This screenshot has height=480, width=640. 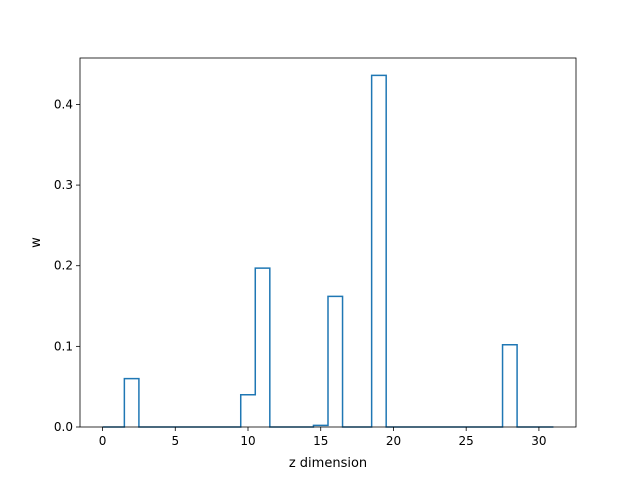 I want to click on x-tick-label: 0, so click(x=103, y=441).